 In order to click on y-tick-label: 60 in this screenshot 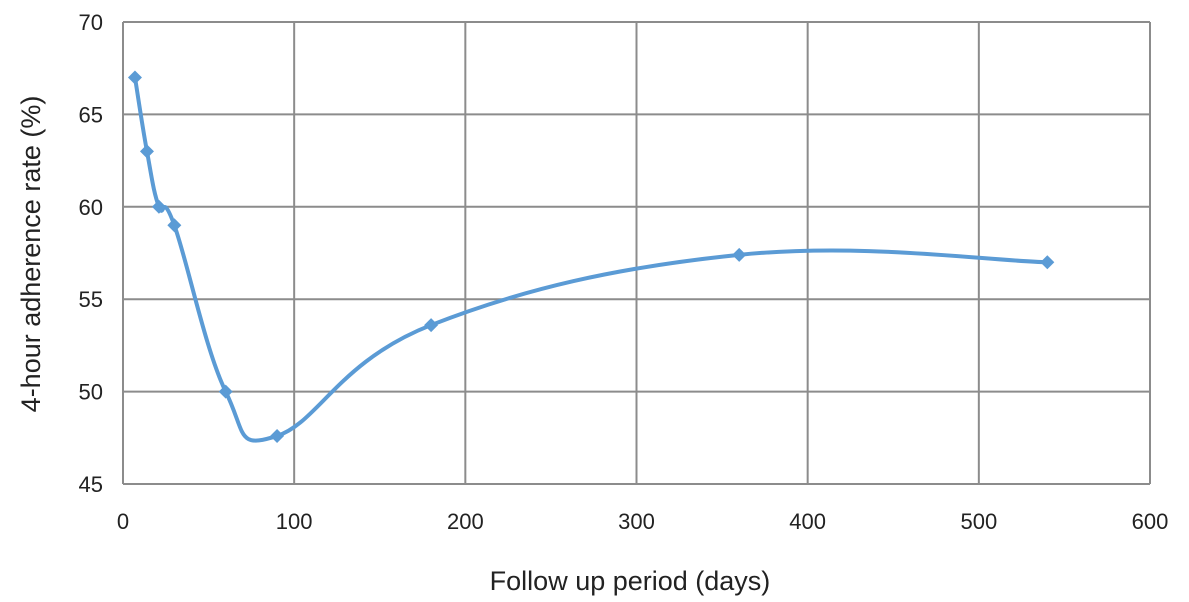, I will do `click(91, 207)`.